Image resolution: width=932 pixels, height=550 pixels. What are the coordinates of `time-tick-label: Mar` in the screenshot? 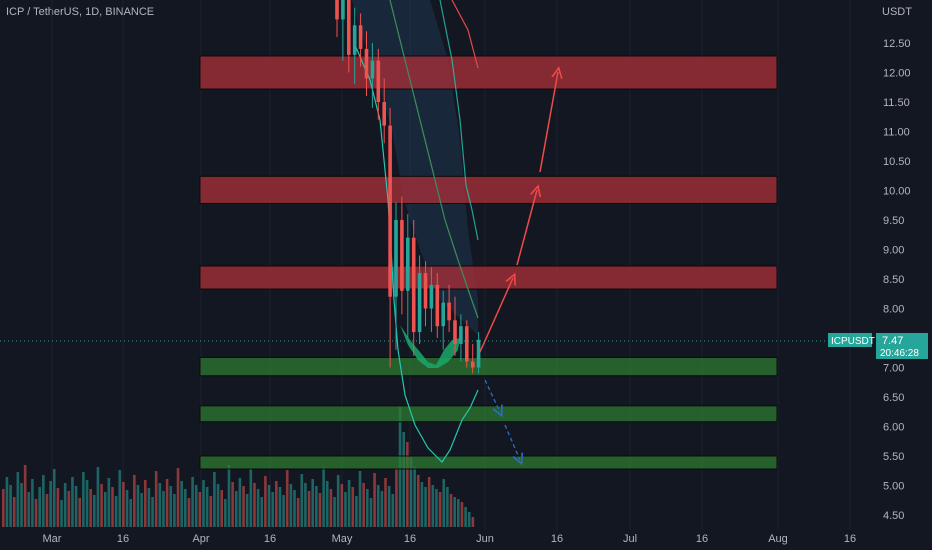 It's located at (52, 539).